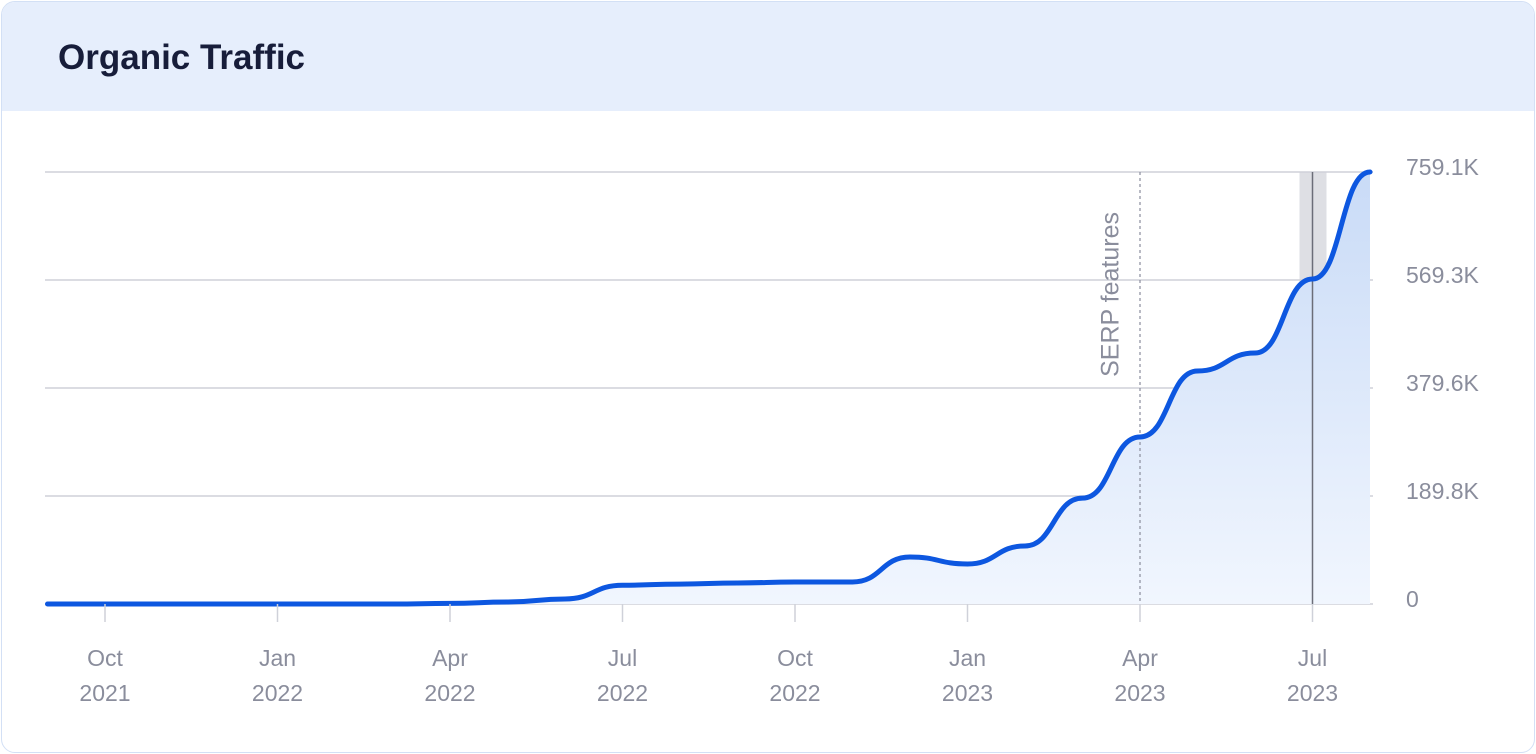 This screenshot has width=1536, height=754. I want to click on x-tick-label: Jan 2022, so click(277, 675).